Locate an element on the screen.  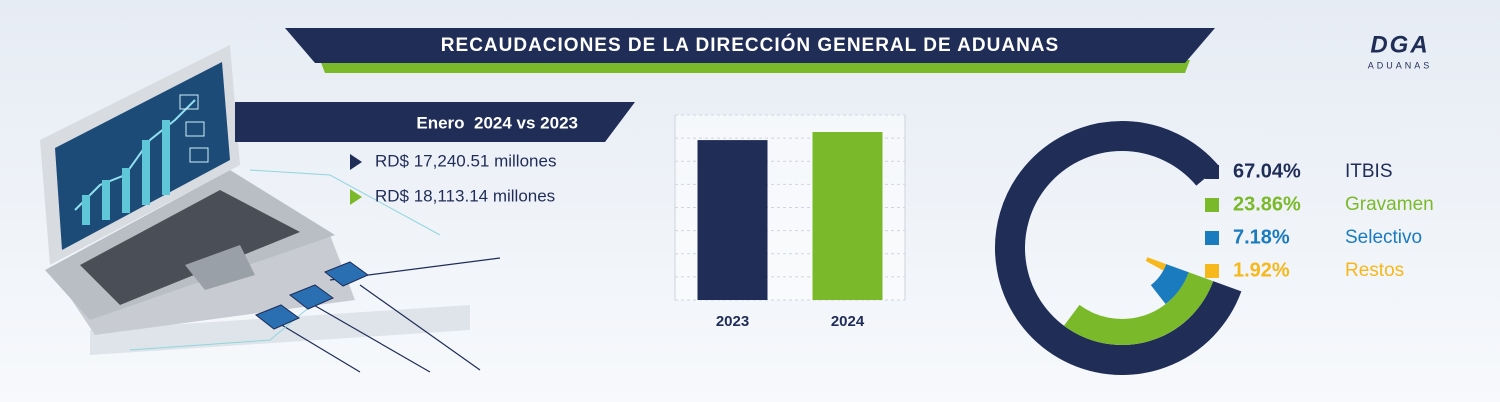
header-banner is located at coordinates (750, 45).